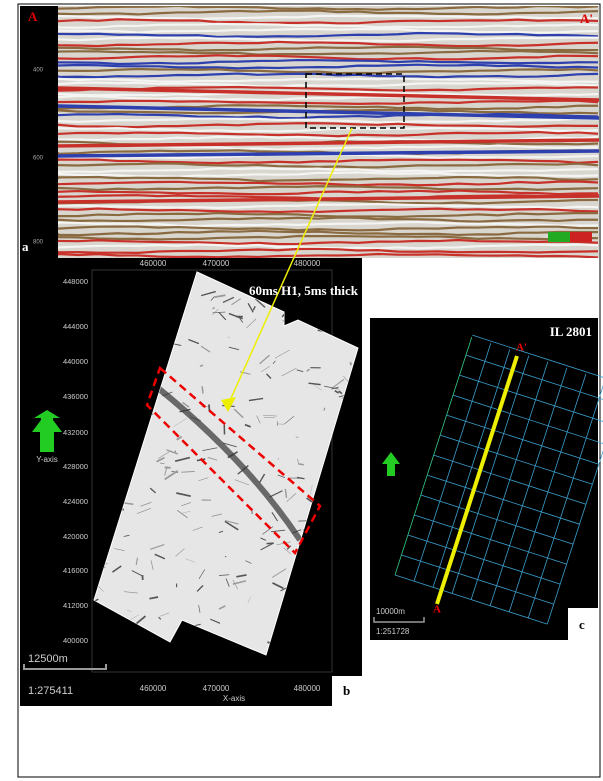 This screenshot has width=603, height=781. Describe the element at coordinates (559, 237) in the screenshot. I see `legend-icon` at that location.